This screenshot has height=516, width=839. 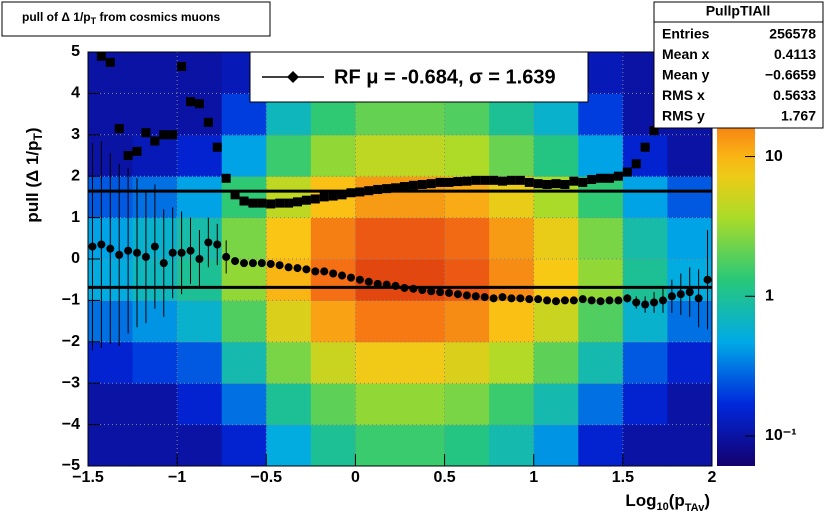 I want to click on x-tick-label: 1.5, so click(x=623, y=477).